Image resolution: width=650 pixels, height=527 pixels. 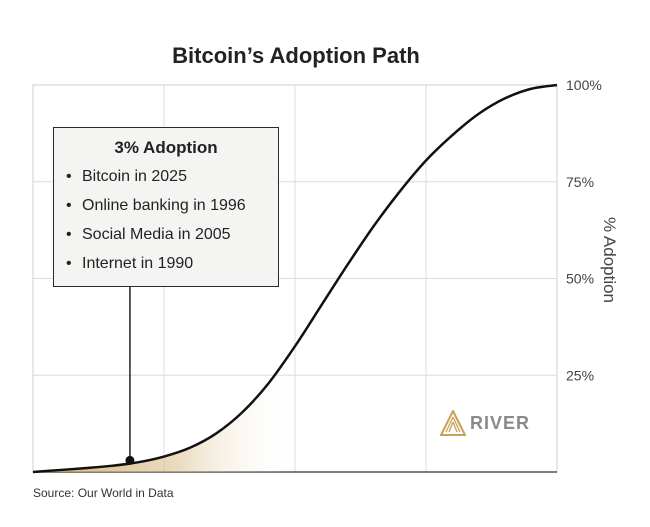 What do you see at coordinates (148, 234) in the screenshot?
I see `callout-item: • Social Media in 2005` at bounding box center [148, 234].